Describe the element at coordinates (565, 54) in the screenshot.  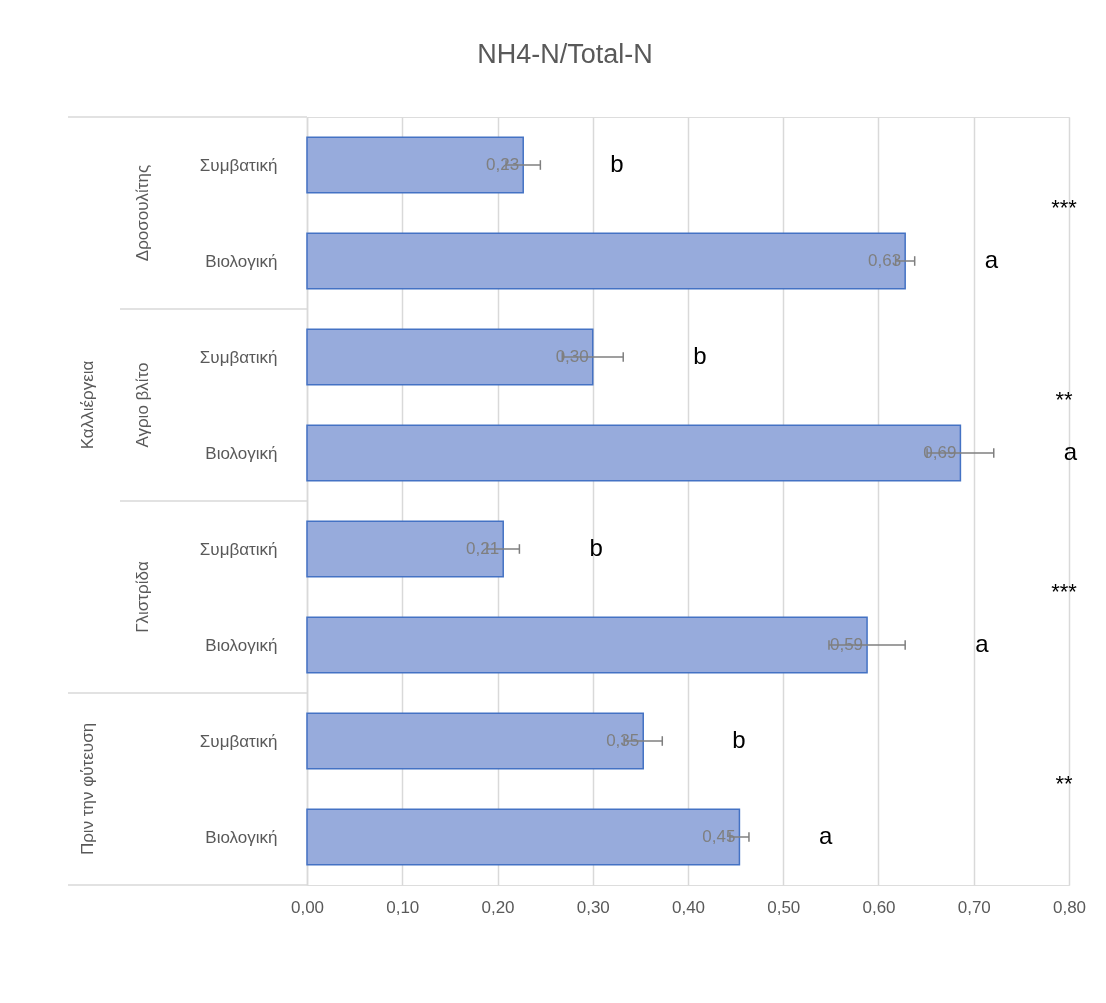
I see `chart-title: NH4-N/Total-N` at that location.